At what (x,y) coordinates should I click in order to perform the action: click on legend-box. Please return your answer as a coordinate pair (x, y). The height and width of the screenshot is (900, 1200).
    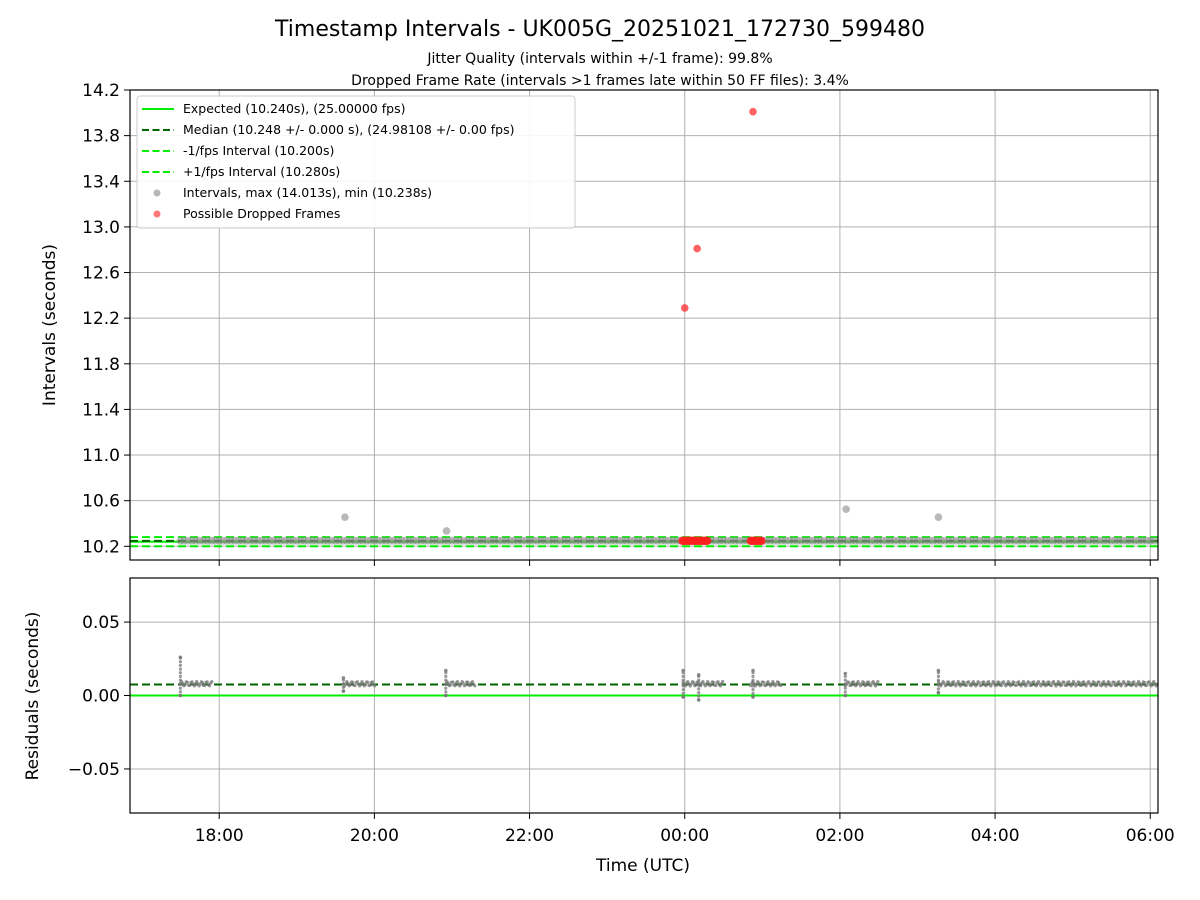
    Looking at the image, I should click on (356, 162).